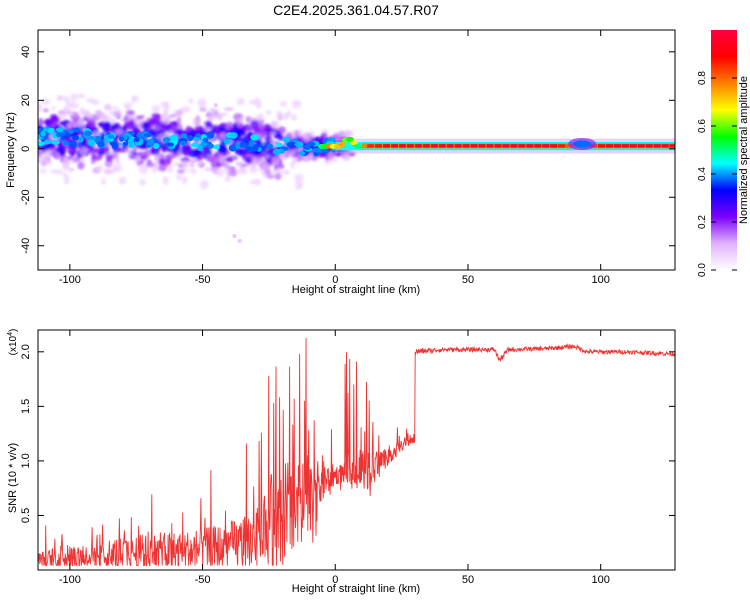 The width and height of the screenshot is (750, 605). I want to click on snr-x-label: Height of straight line (km), so click(356, 589).